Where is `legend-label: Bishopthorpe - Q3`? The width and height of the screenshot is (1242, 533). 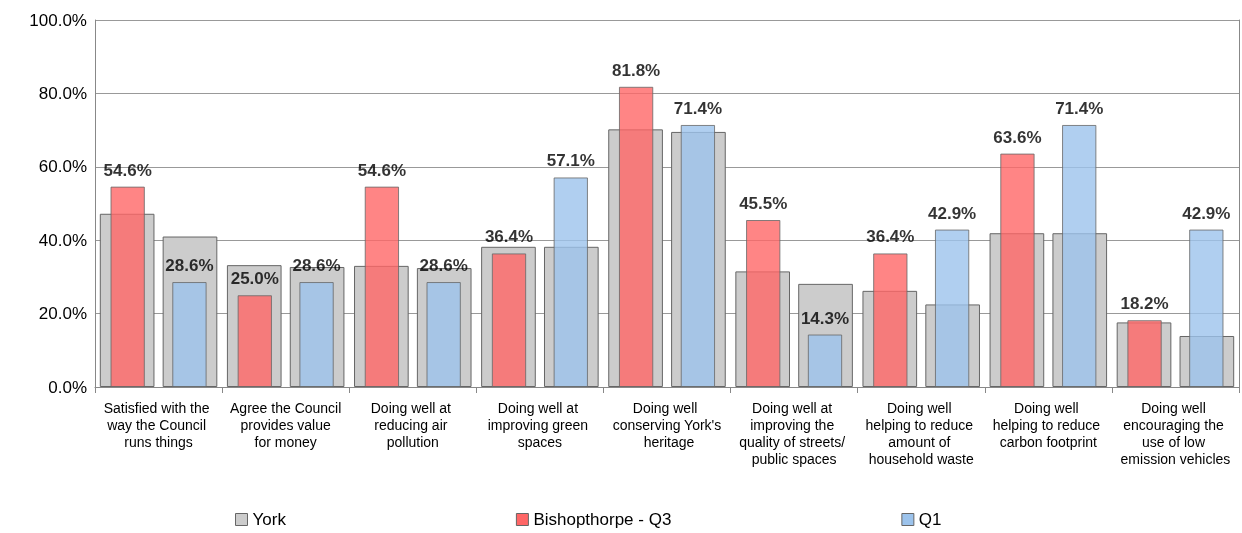 legend-label: Bishopthorpe - Q3 is located at coordinates (602, 519).